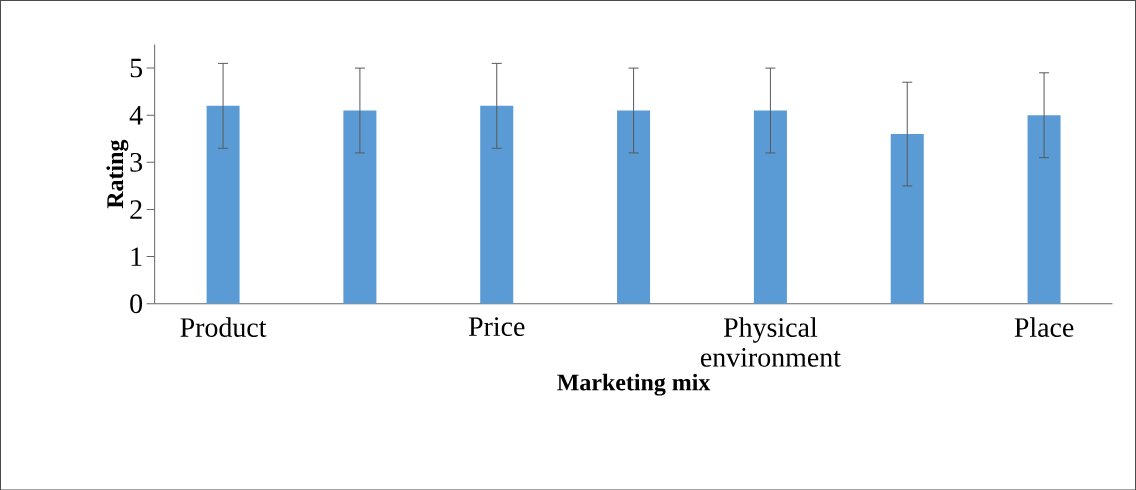 The width and height of the screenshot is (1136, 490). I want to click on y-tick-label: 1, so click(136, 256).